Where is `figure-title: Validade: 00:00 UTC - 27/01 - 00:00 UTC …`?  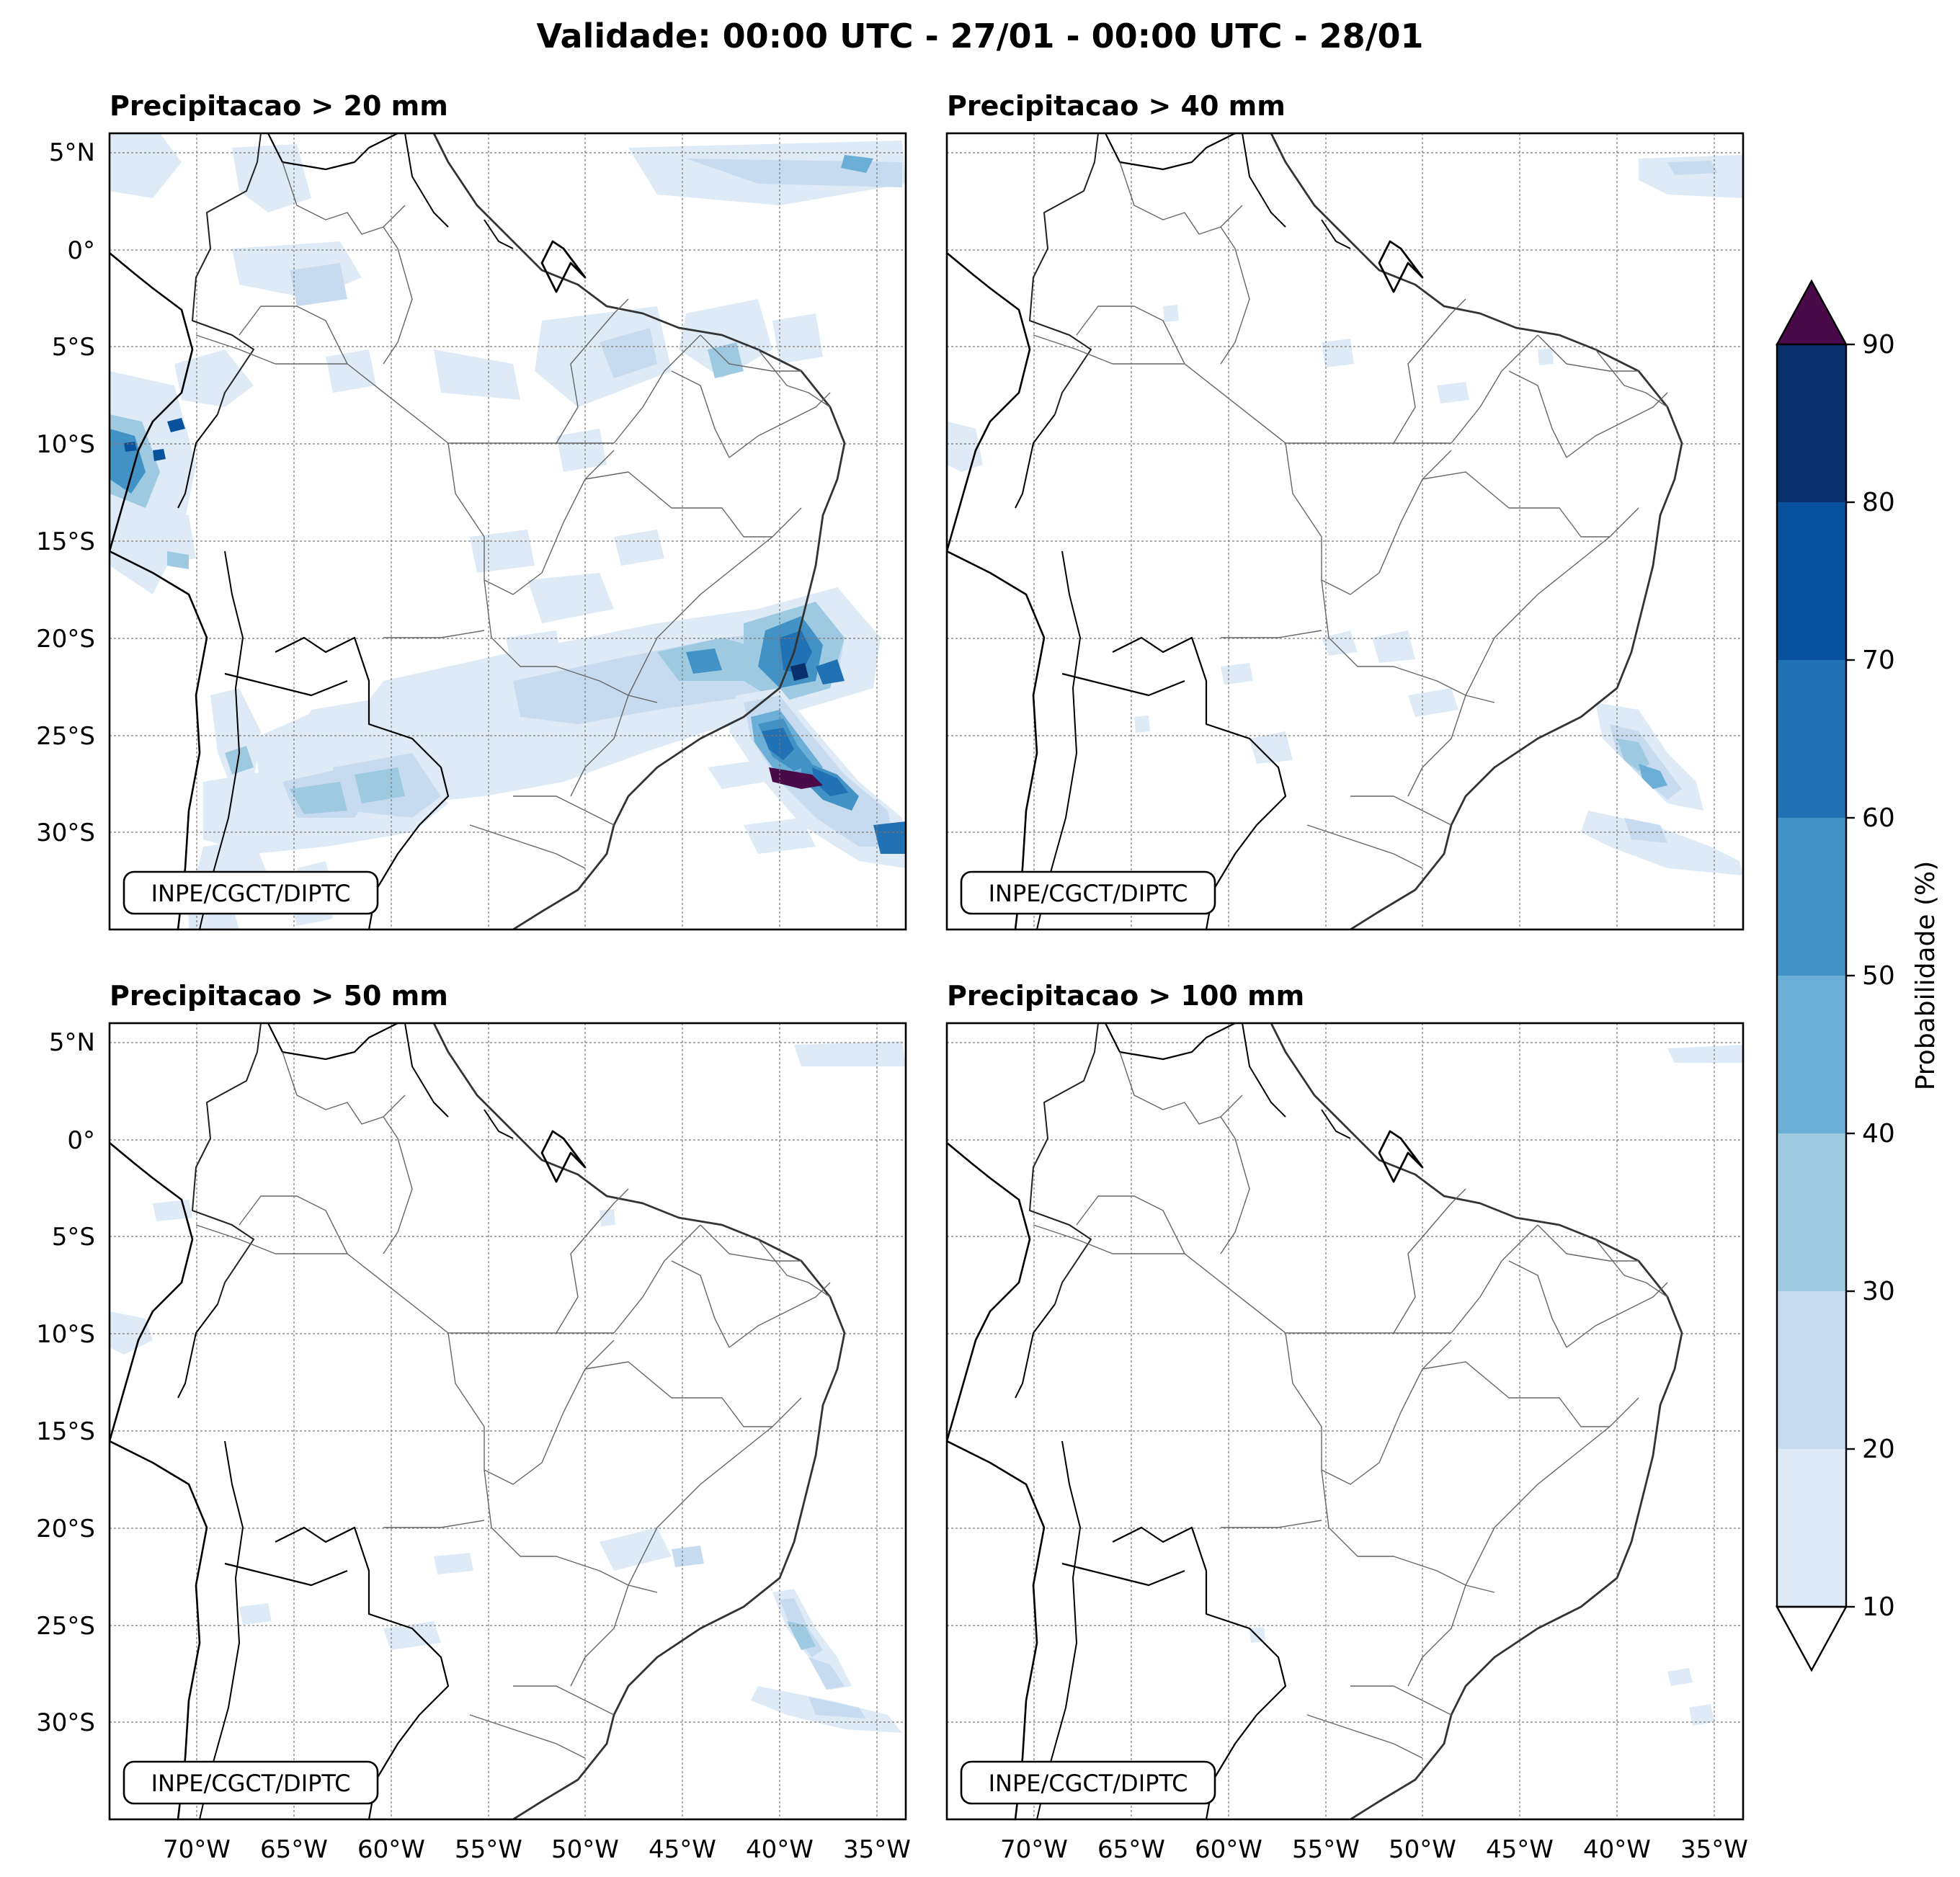 figure-title: Validade: 00:00 UTC - 27/01 - 00:00 UTC … is located at coordinates (979, 36).